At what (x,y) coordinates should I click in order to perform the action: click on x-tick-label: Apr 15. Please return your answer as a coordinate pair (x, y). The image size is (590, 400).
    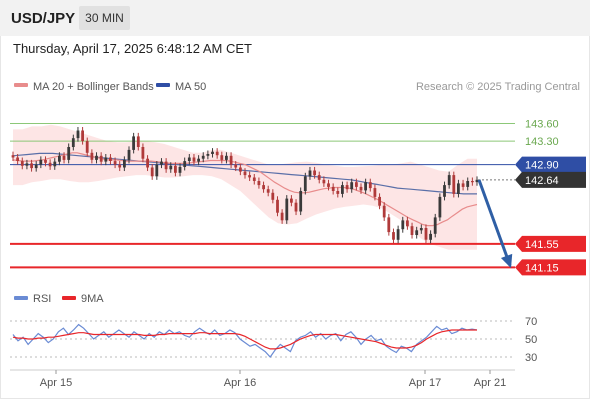
    Looking at the image, I should click on (56, 383).